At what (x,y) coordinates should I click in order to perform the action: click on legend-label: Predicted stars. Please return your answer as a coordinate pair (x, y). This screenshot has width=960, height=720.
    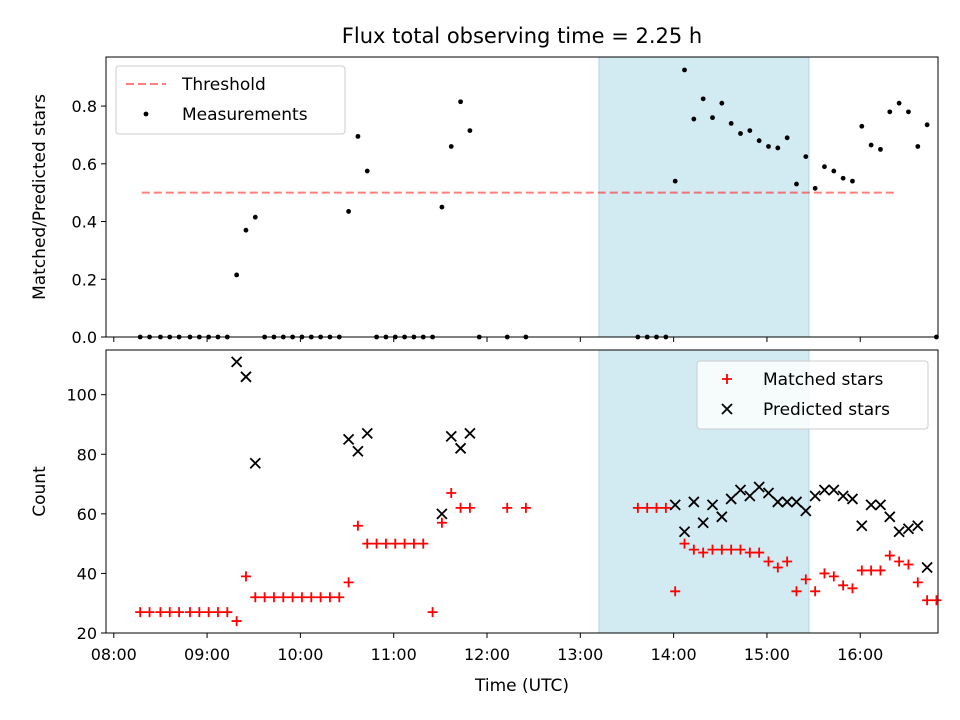
    Looking at the image, I should click on (826, 410).